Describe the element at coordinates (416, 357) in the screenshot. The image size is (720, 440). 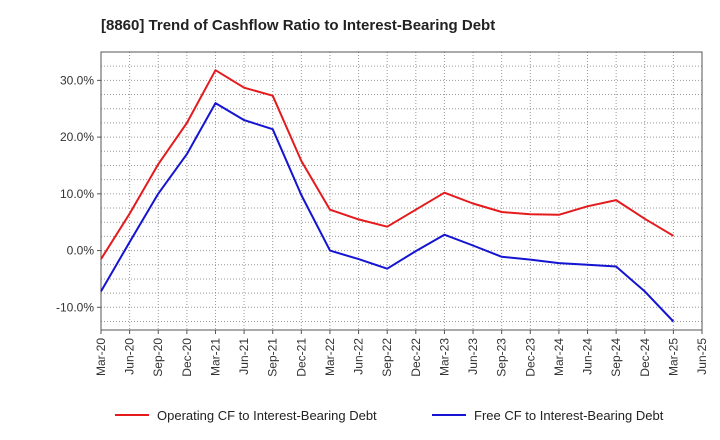
I see `x-tick-label: Dec-22` at that location.